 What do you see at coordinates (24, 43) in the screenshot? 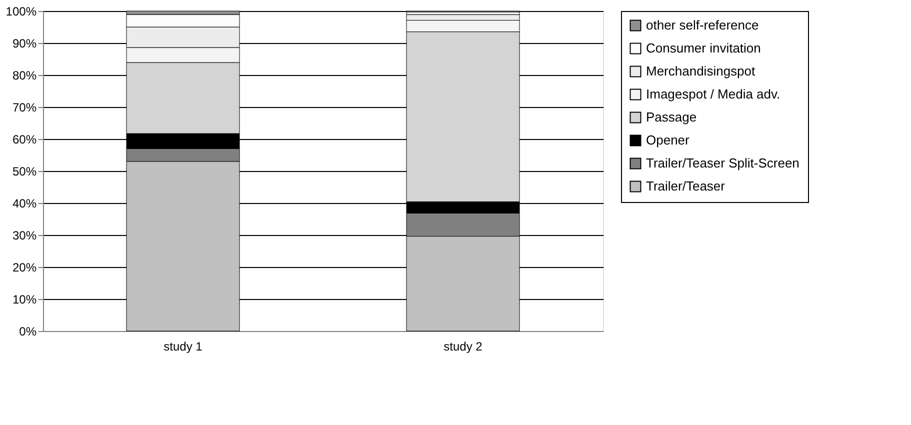
I see `y-tick-label: 90%` at bounding box center [24, 43].